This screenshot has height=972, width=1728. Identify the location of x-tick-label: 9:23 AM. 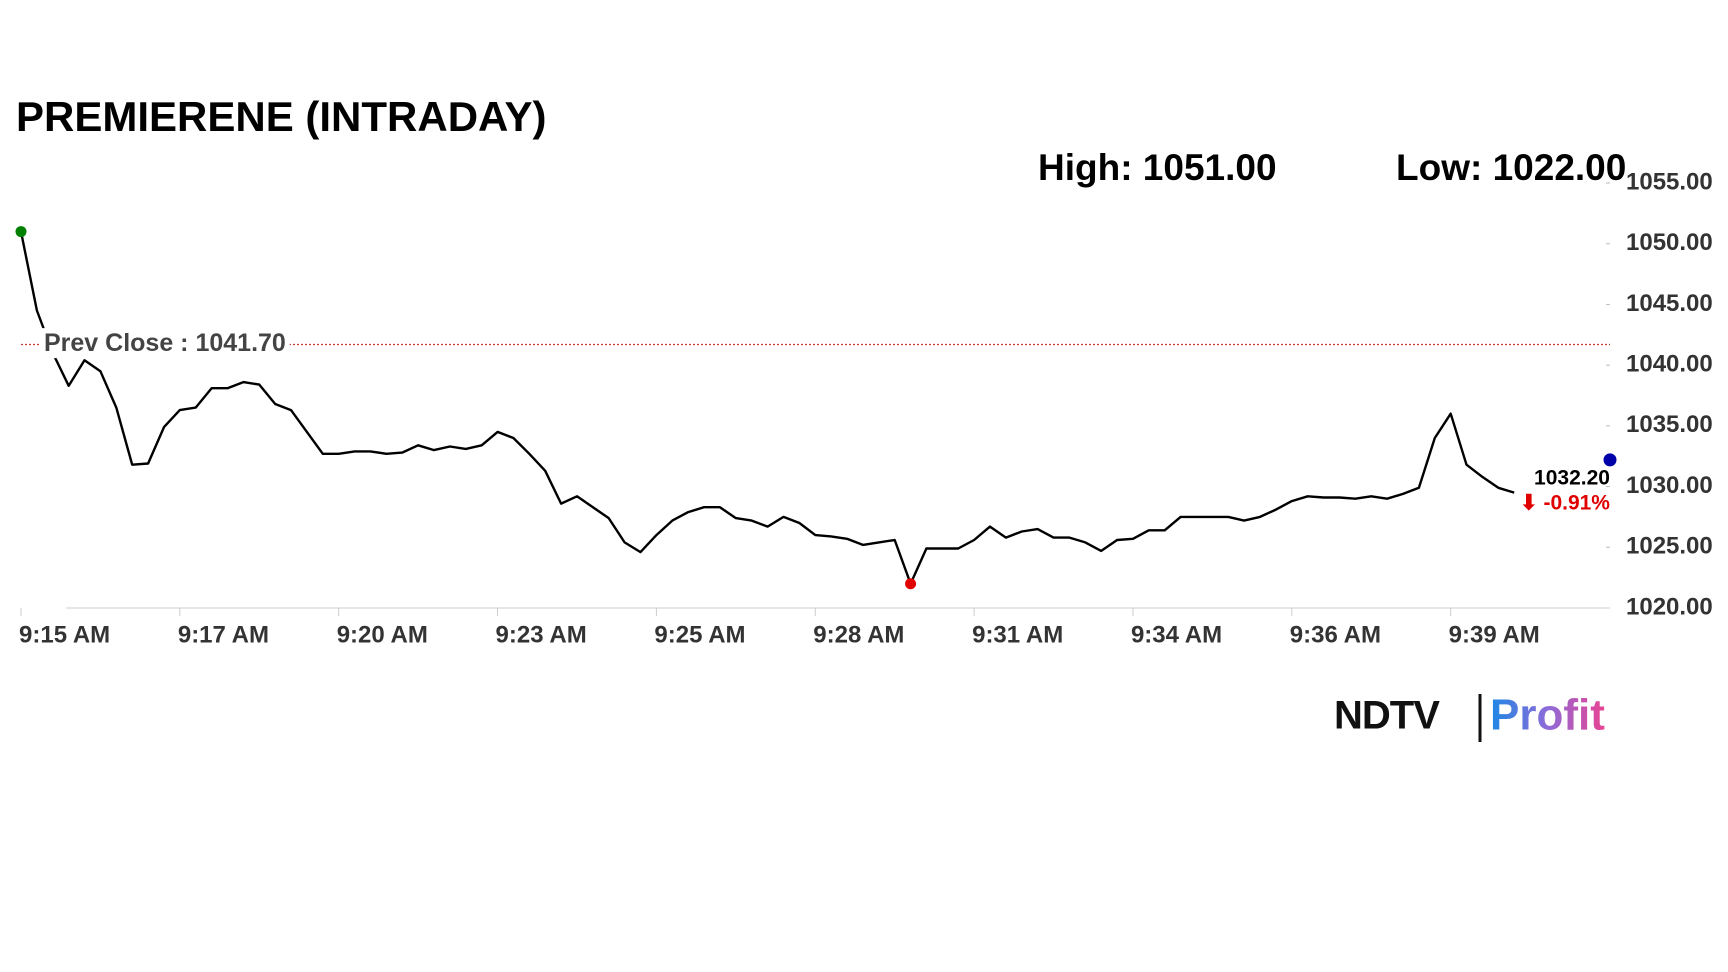
(541, 634).